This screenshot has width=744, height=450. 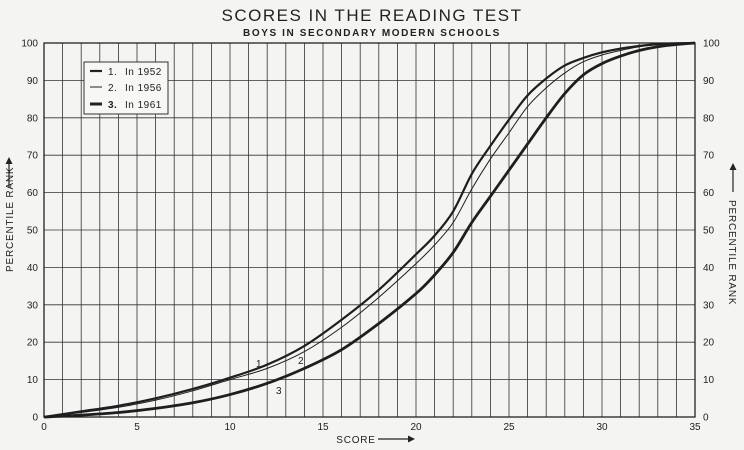 What do you see at coordinates (416, 427) in the screenshot?
I see `x-tick-label: 20` at bounding box center [416, 427].